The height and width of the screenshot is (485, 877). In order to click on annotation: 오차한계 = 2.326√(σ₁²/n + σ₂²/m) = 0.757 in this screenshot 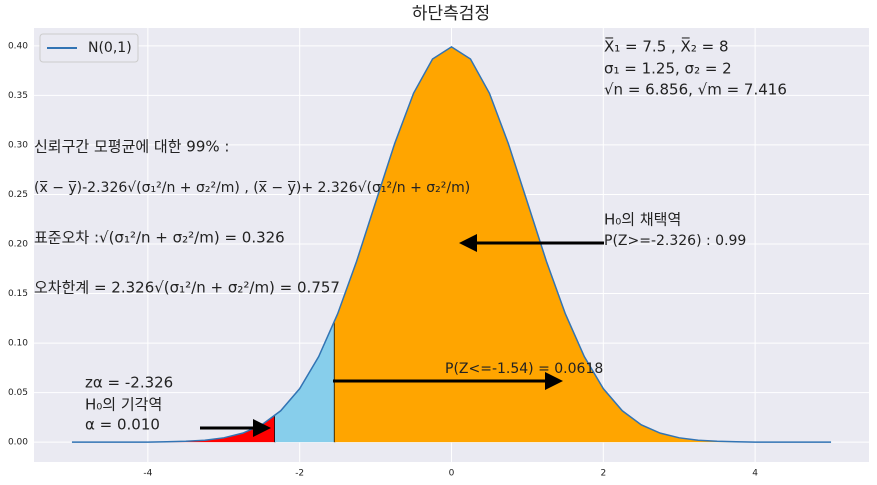, I will do `click(187, 288)`.